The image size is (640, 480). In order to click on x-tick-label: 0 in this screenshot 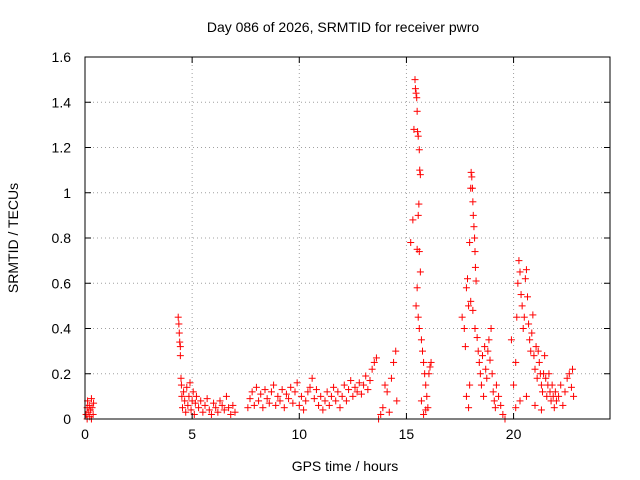, I will do `click(85, 434)`.